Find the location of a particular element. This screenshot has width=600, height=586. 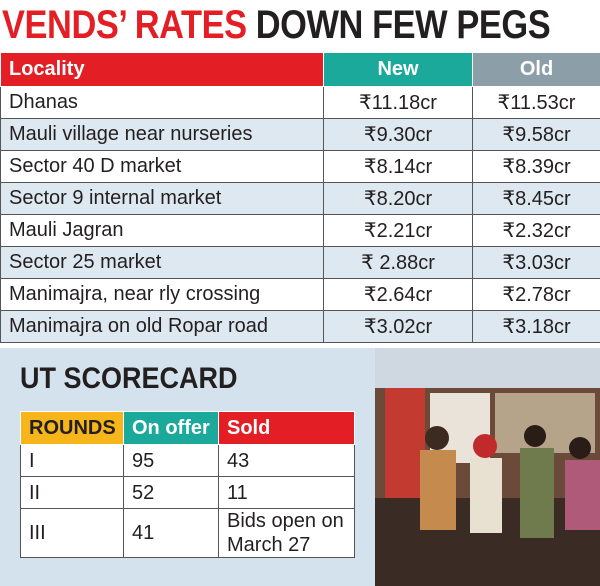

table-cell: ₹11.18cr is located at coordinates (398, 102).